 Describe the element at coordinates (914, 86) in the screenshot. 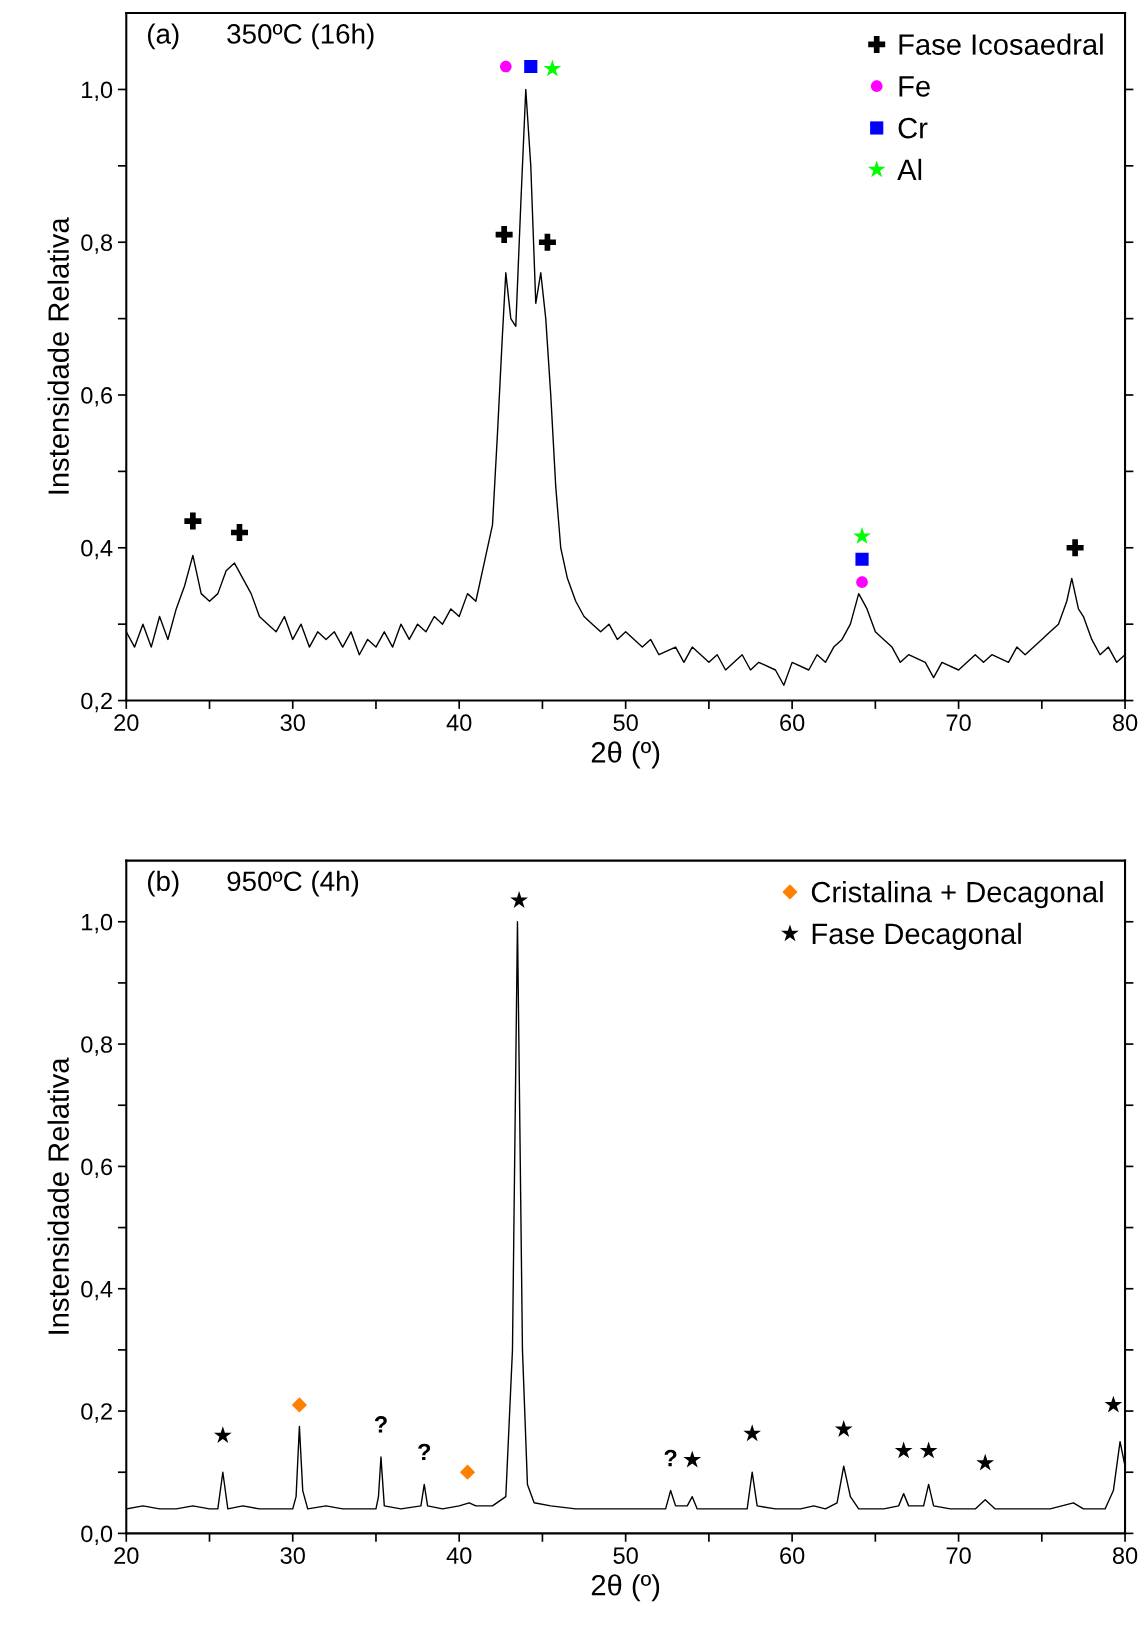

I see `legend-label: Fe` at that location.